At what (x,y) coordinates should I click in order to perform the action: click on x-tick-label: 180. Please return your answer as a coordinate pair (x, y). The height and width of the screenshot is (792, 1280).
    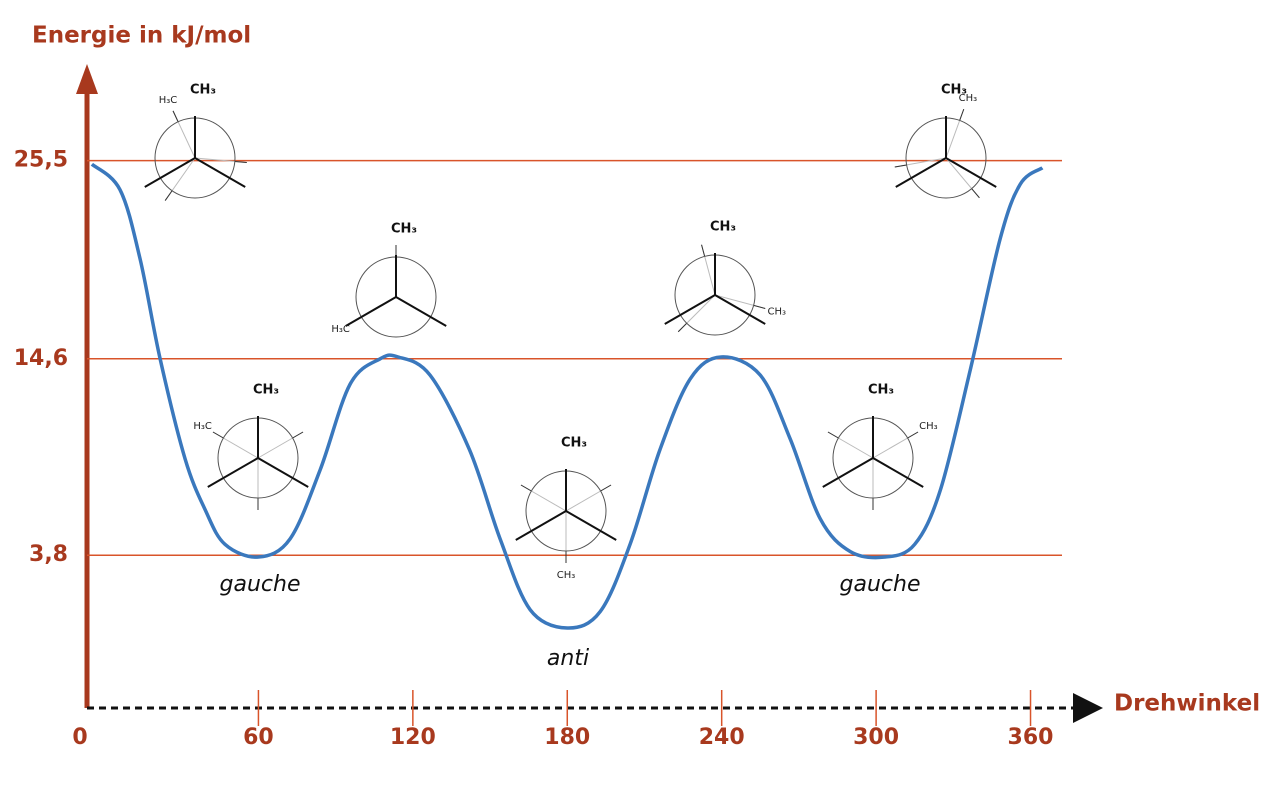
    Looking at the image, I should click on (567, 737).